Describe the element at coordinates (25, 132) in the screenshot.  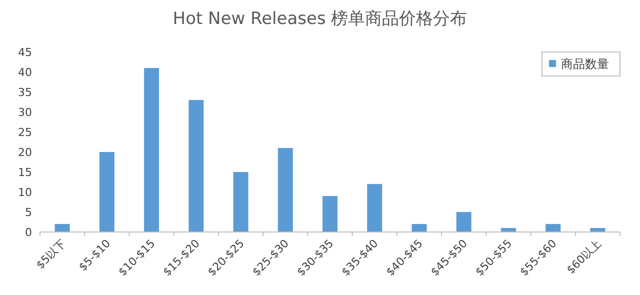
I see `y-tick-label: 25` at that location.